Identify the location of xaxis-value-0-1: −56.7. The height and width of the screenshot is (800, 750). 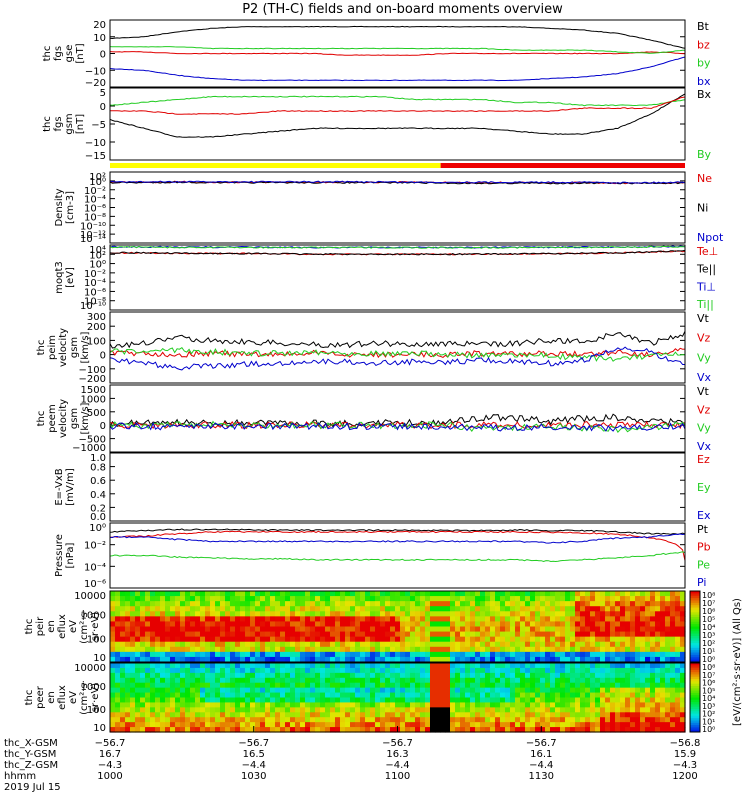
(253, 743).